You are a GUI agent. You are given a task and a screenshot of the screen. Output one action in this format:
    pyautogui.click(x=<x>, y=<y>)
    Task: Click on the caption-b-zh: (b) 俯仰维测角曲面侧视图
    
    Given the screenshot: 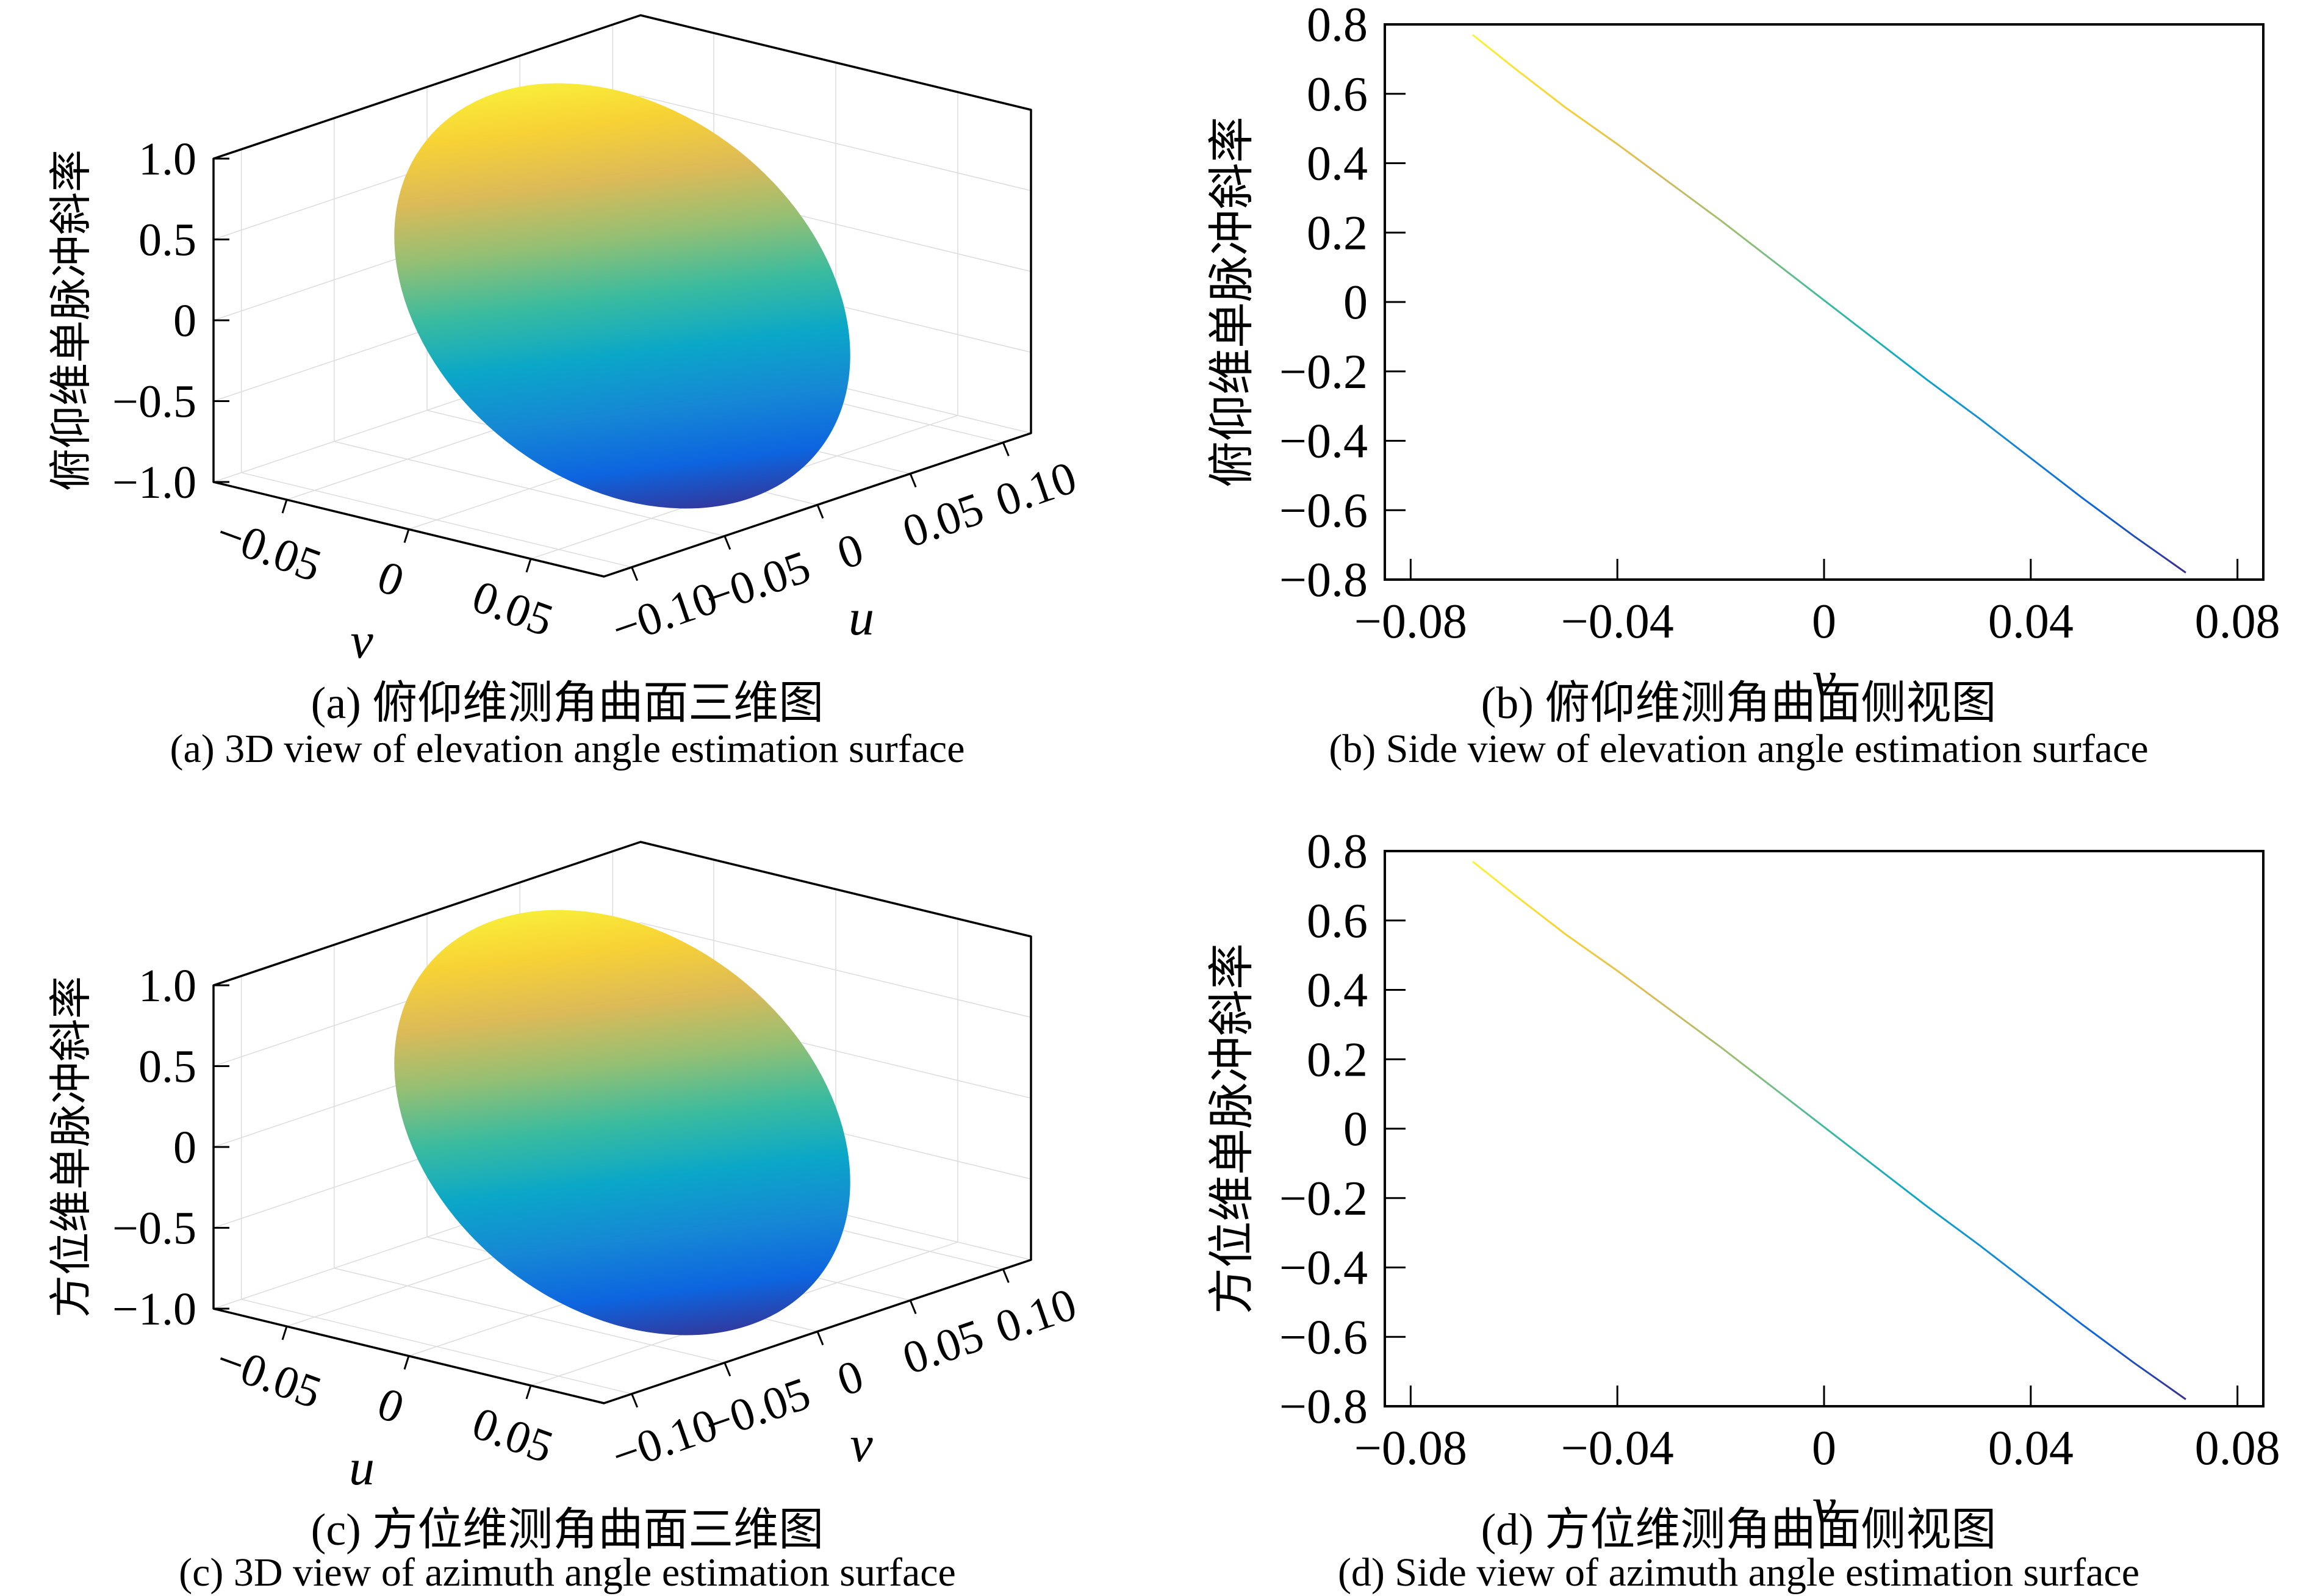 What is the action you would take?
    pyautogui.click(x=1739, y=703)
    